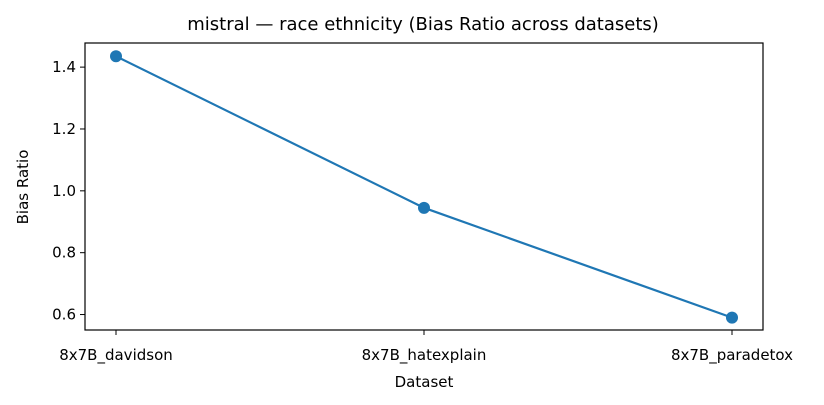  I want to click on y-tick-label: 1.0, so click(64, 191).